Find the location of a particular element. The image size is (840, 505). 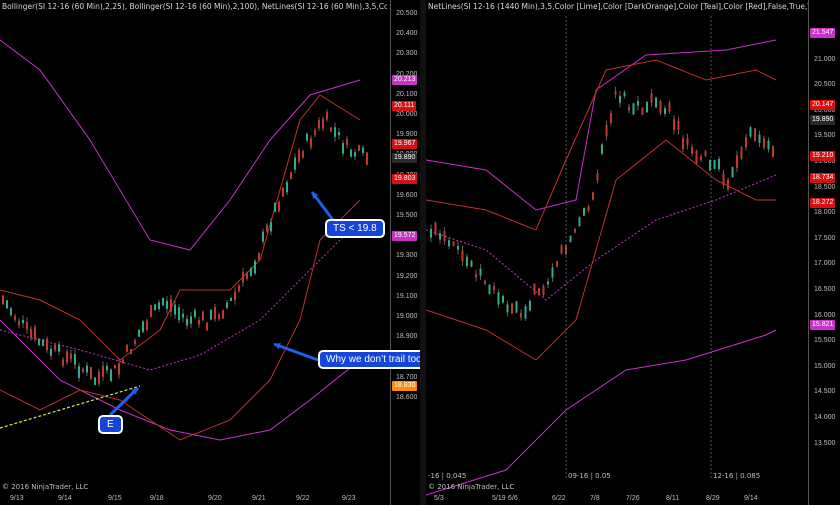

price-tick-label: 20.000 is located at coordinates (825, 110).